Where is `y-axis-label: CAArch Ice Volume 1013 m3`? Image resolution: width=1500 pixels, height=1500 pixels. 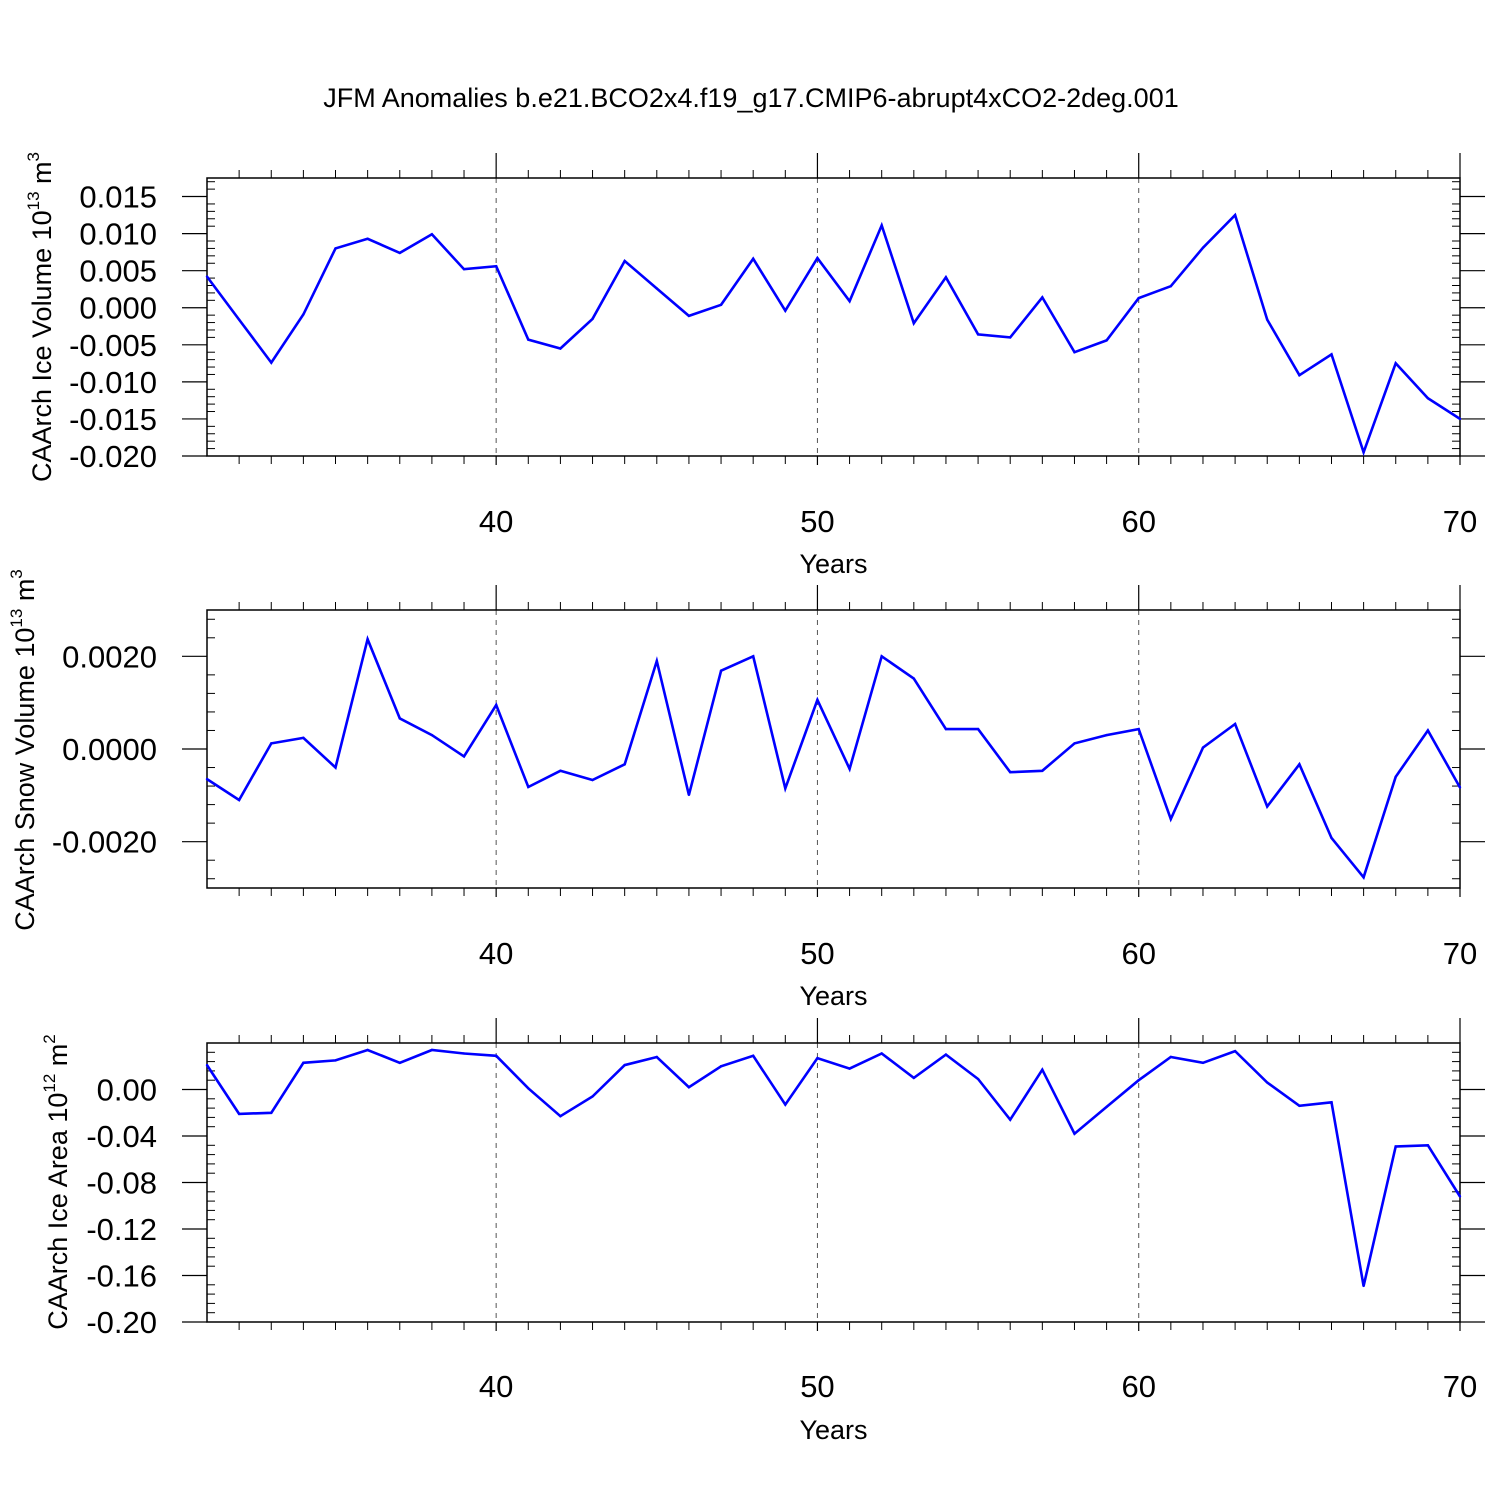
y-axis-label: CAArch Ice Volume 1013 m3 is located at coordinates (40, 317).